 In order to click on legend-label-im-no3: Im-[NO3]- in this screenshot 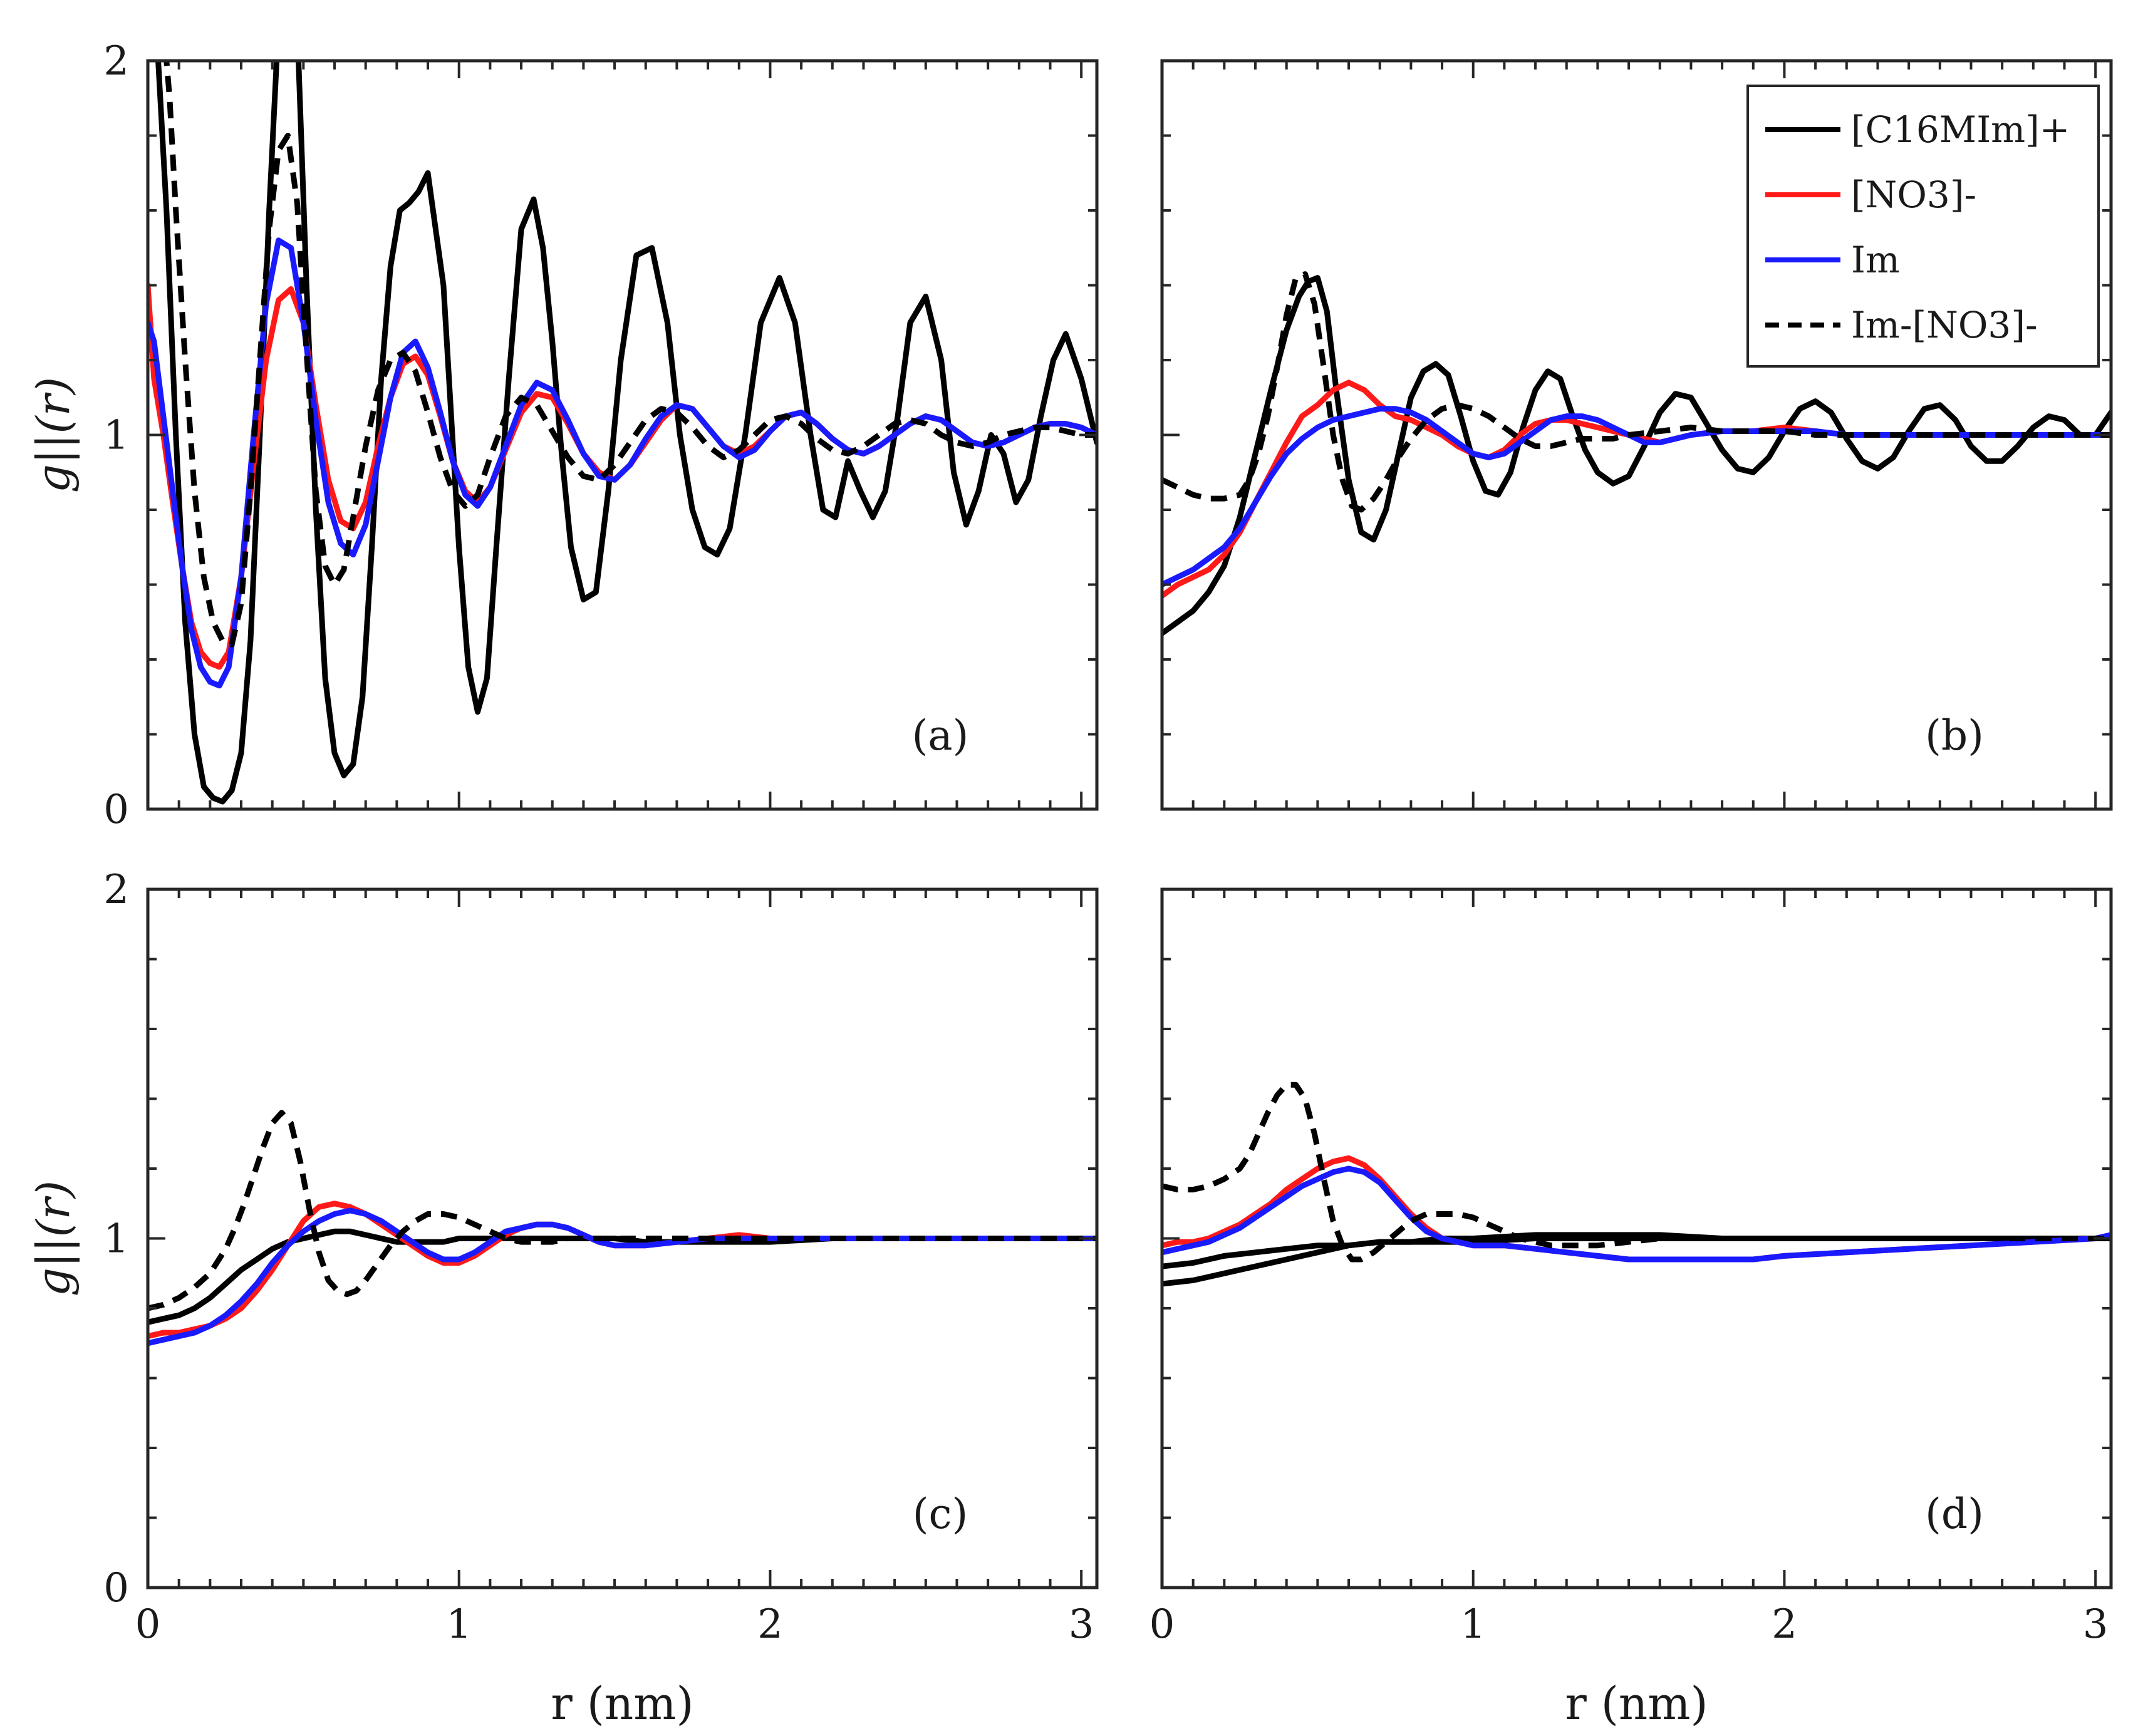, I will do `click(1944, 325)`.